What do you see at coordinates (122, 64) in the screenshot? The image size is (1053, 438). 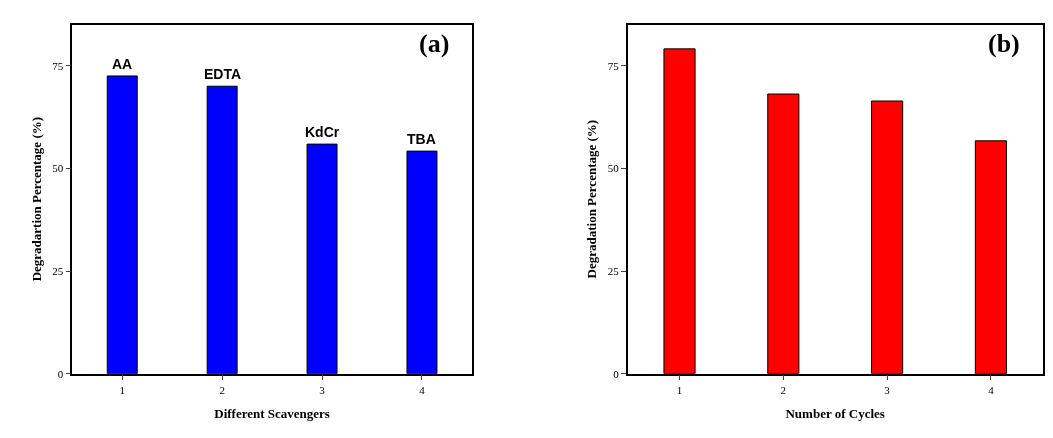 I see `annotation: AA` at bounding box center [122, 64].